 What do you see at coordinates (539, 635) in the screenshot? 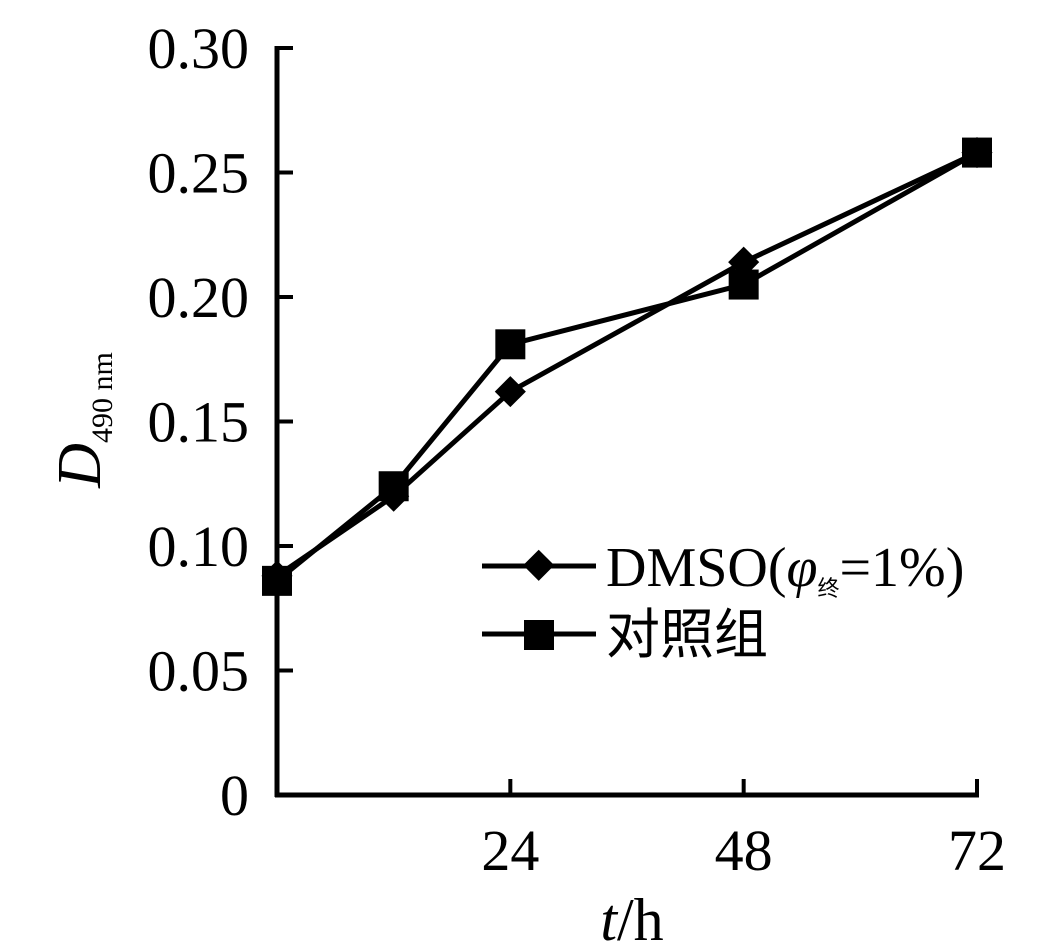
I see `legend-marker-square` at bounding box center [539, 635].